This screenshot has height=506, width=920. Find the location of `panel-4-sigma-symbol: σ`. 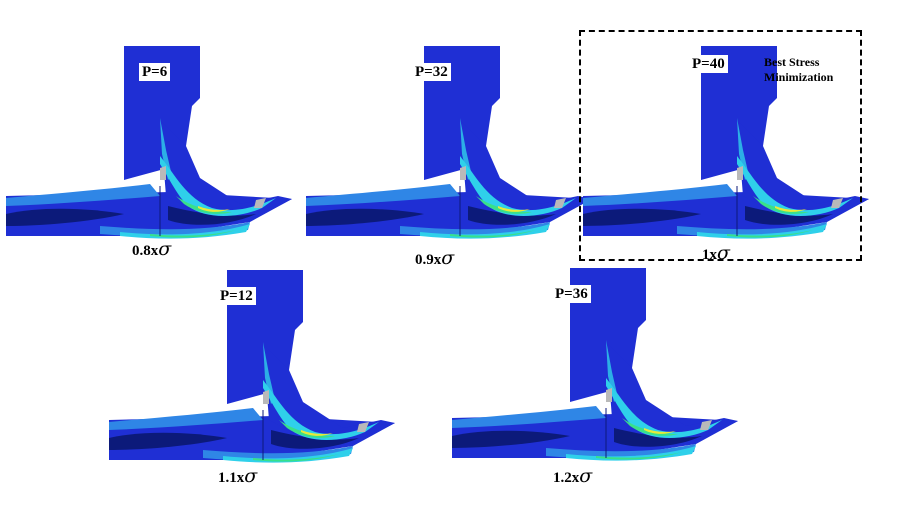

panel-4-sigma-symbol: σ is located at coordinates (251, 476).